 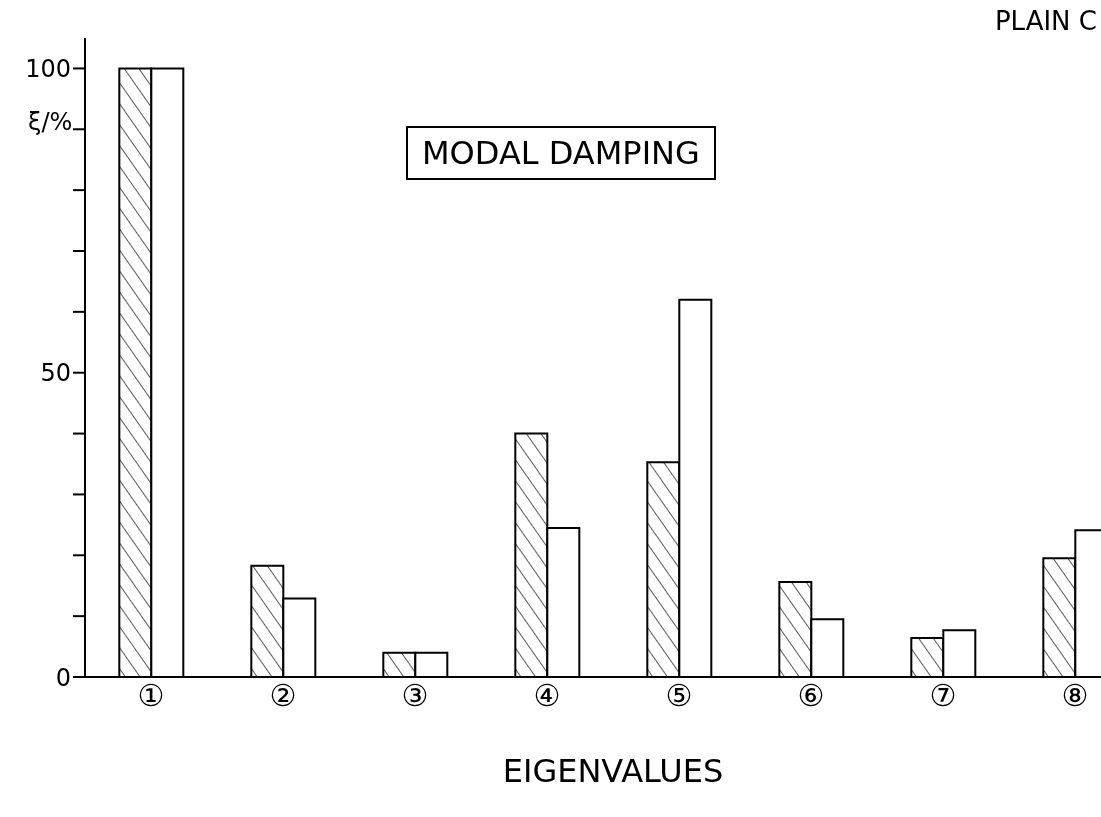 What do you see at coordinates (283, 696) in the screenshot?
I see `x-tick-label: ②` at bounding box center [283, 696].